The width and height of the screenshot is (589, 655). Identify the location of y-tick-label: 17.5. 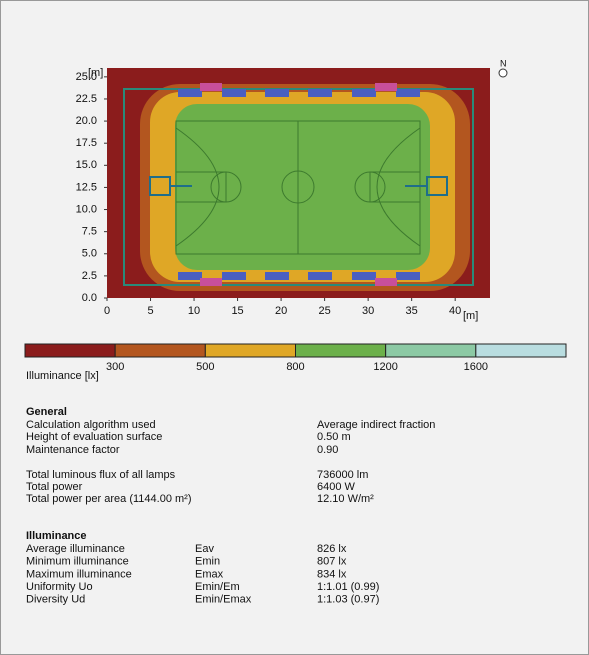
(86, 143).